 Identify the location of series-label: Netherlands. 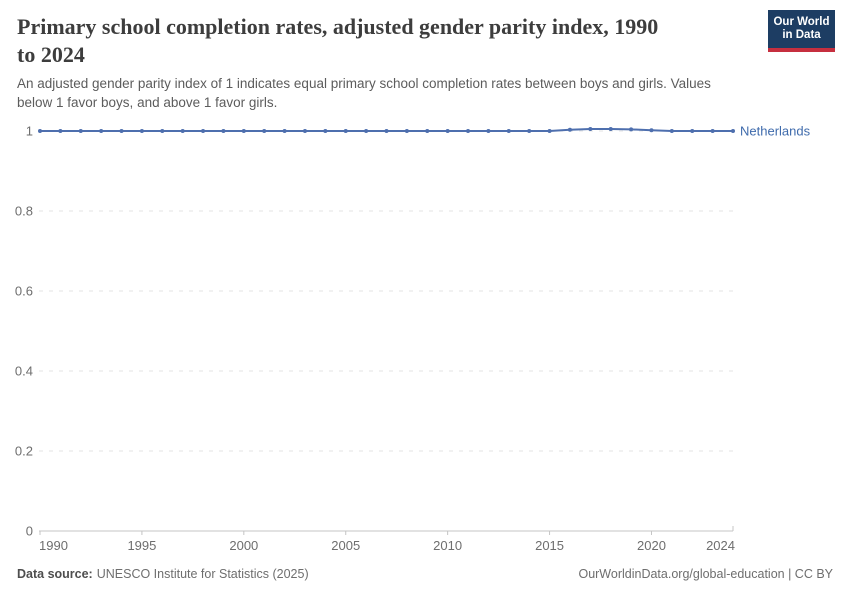
(775, 131).